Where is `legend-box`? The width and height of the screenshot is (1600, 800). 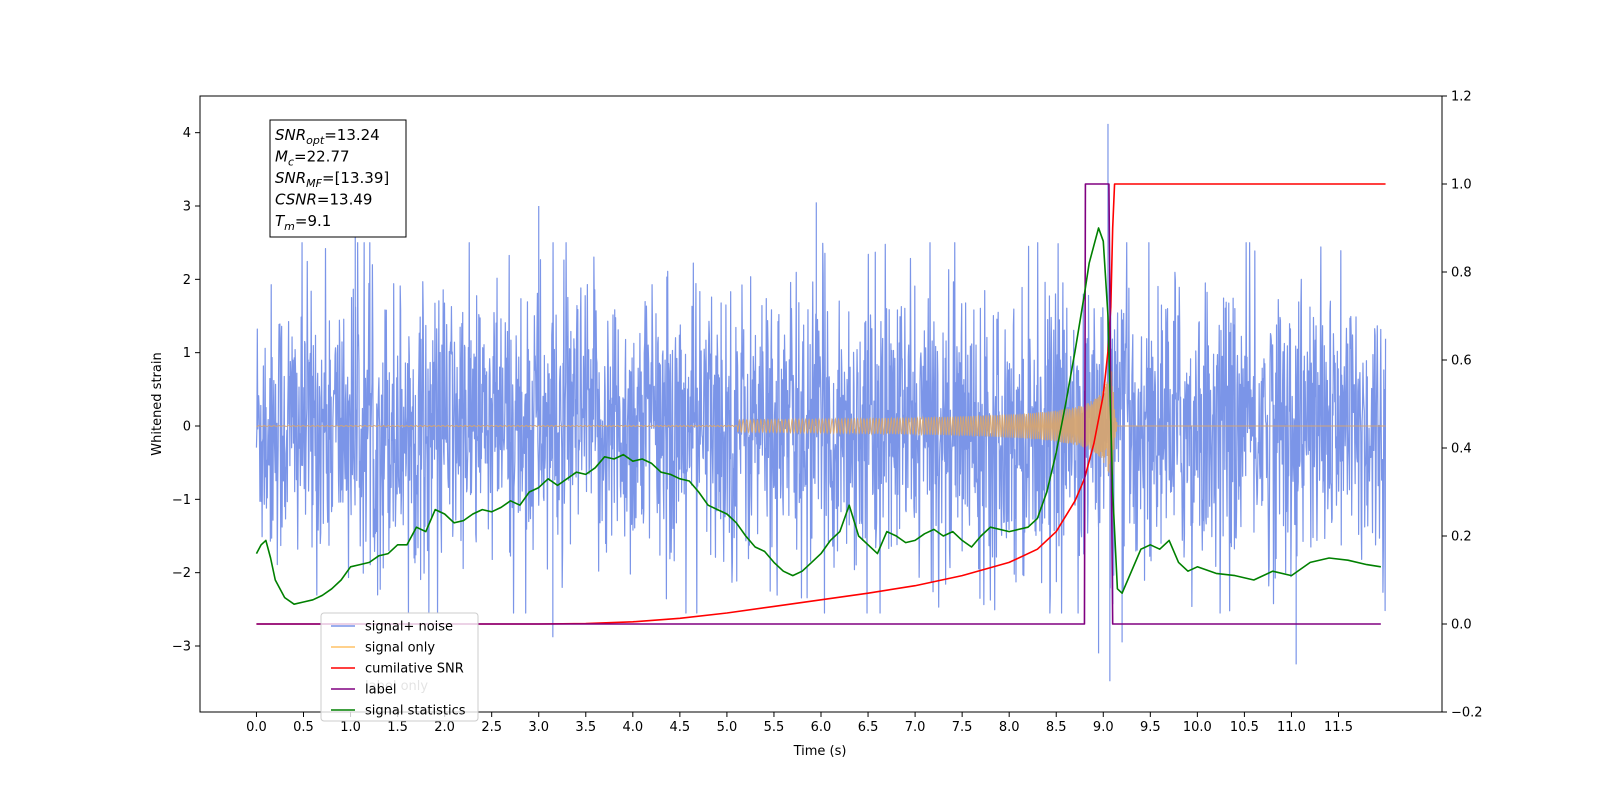 legend-box is located at coordinates (399, 667).